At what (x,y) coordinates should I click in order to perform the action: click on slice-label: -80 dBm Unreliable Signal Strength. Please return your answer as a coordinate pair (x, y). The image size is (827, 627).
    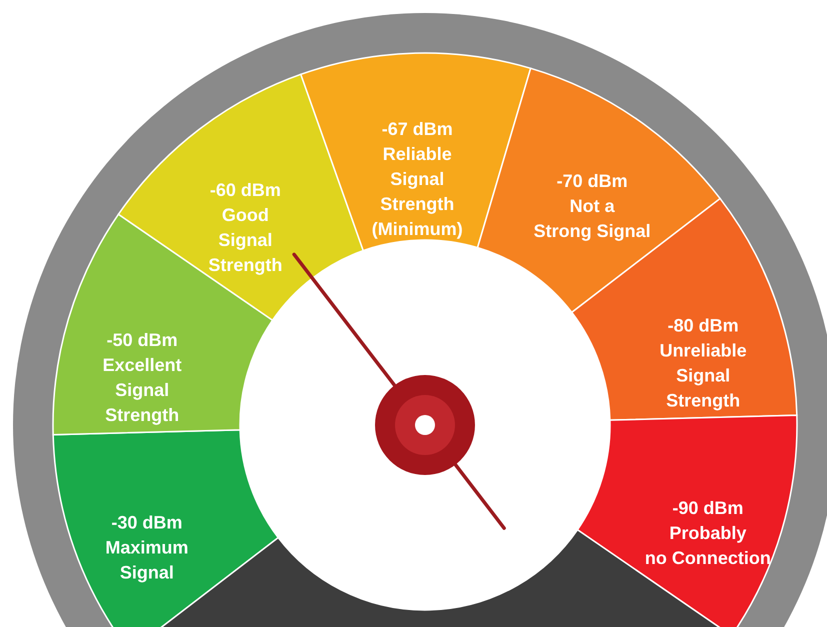
    Looking at the image, I should click on (703, 363).